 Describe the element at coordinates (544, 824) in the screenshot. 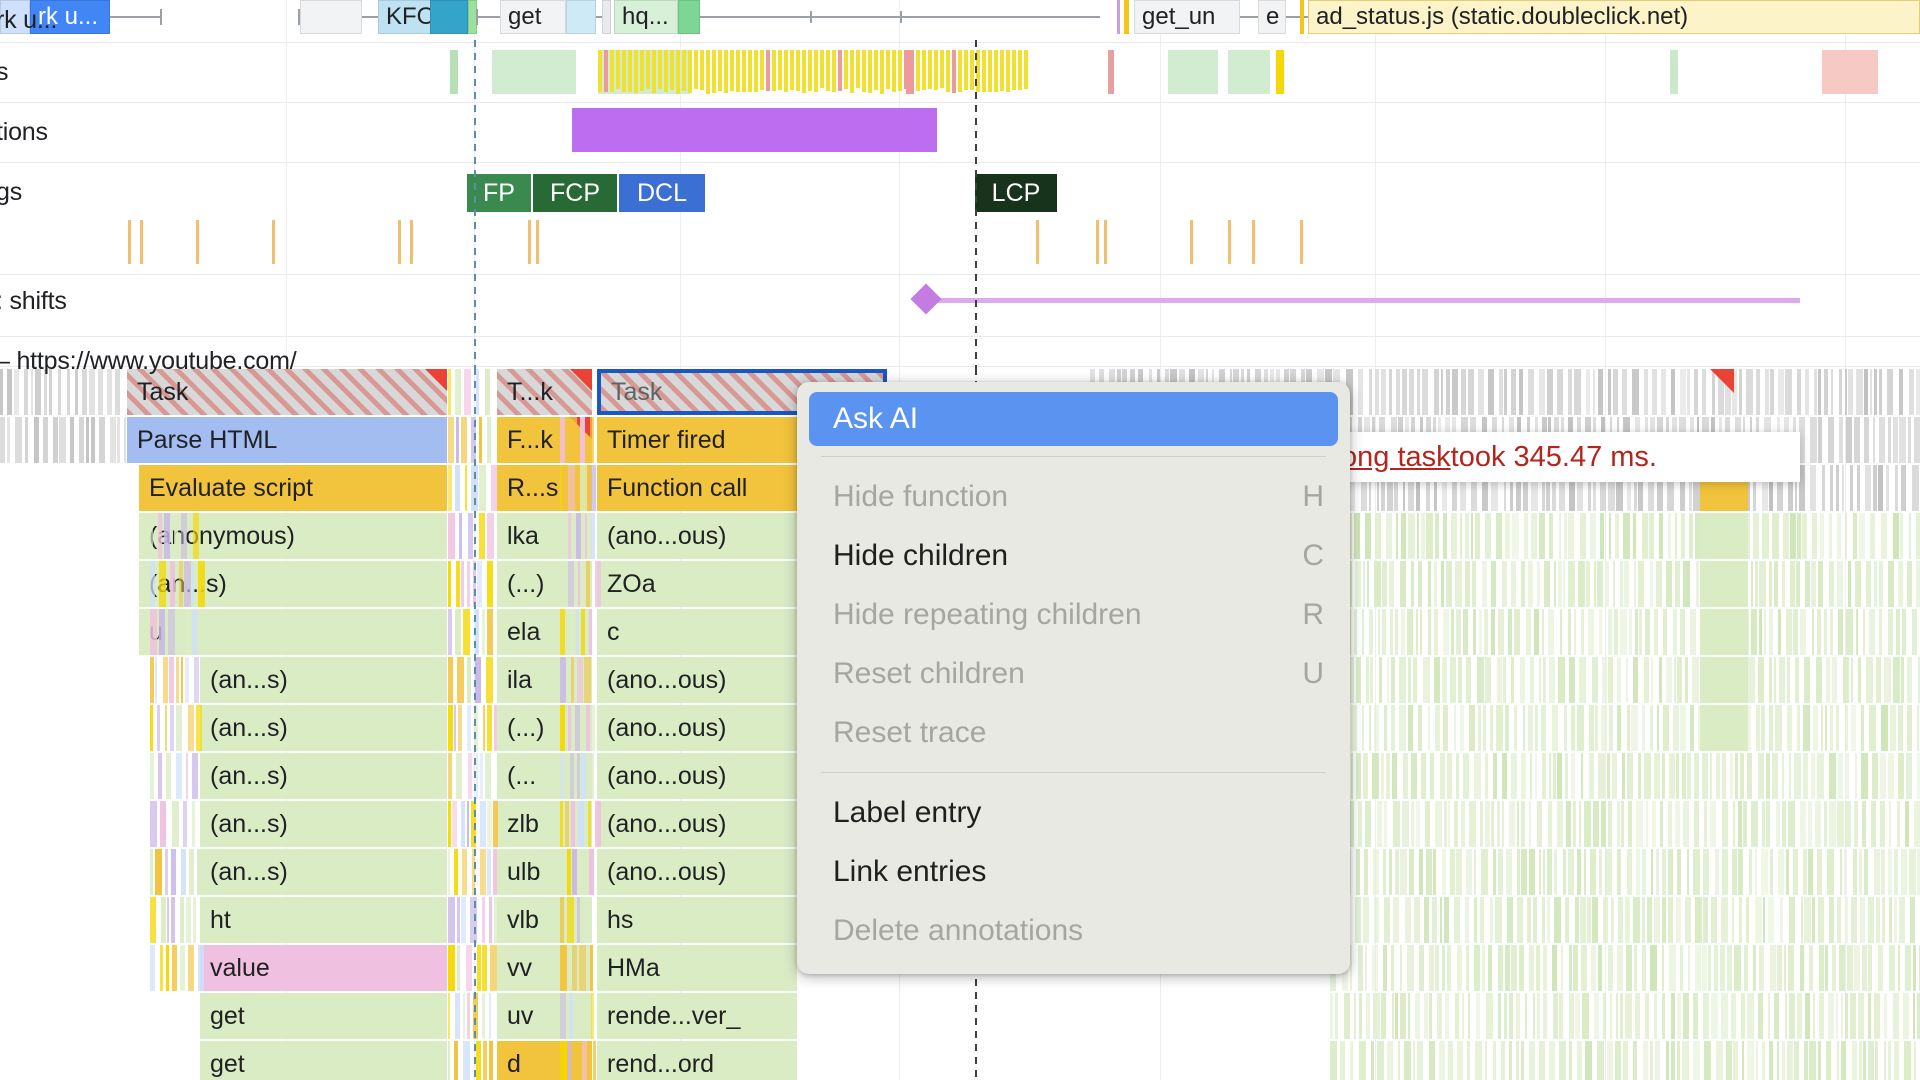

I see `flame-chart-entry: zlb` at that location.